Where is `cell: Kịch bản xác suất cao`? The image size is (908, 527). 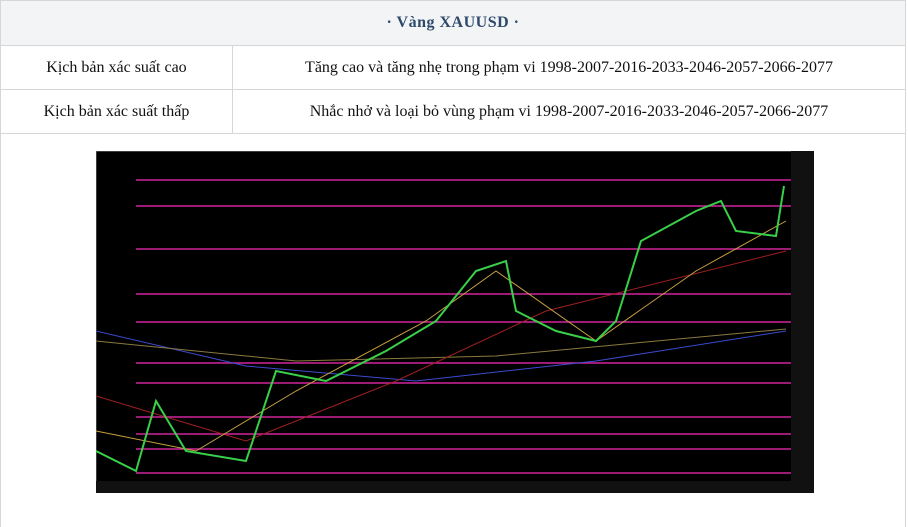 cell: Kịch bản xác suất cao is located at coordinates (117, 67).